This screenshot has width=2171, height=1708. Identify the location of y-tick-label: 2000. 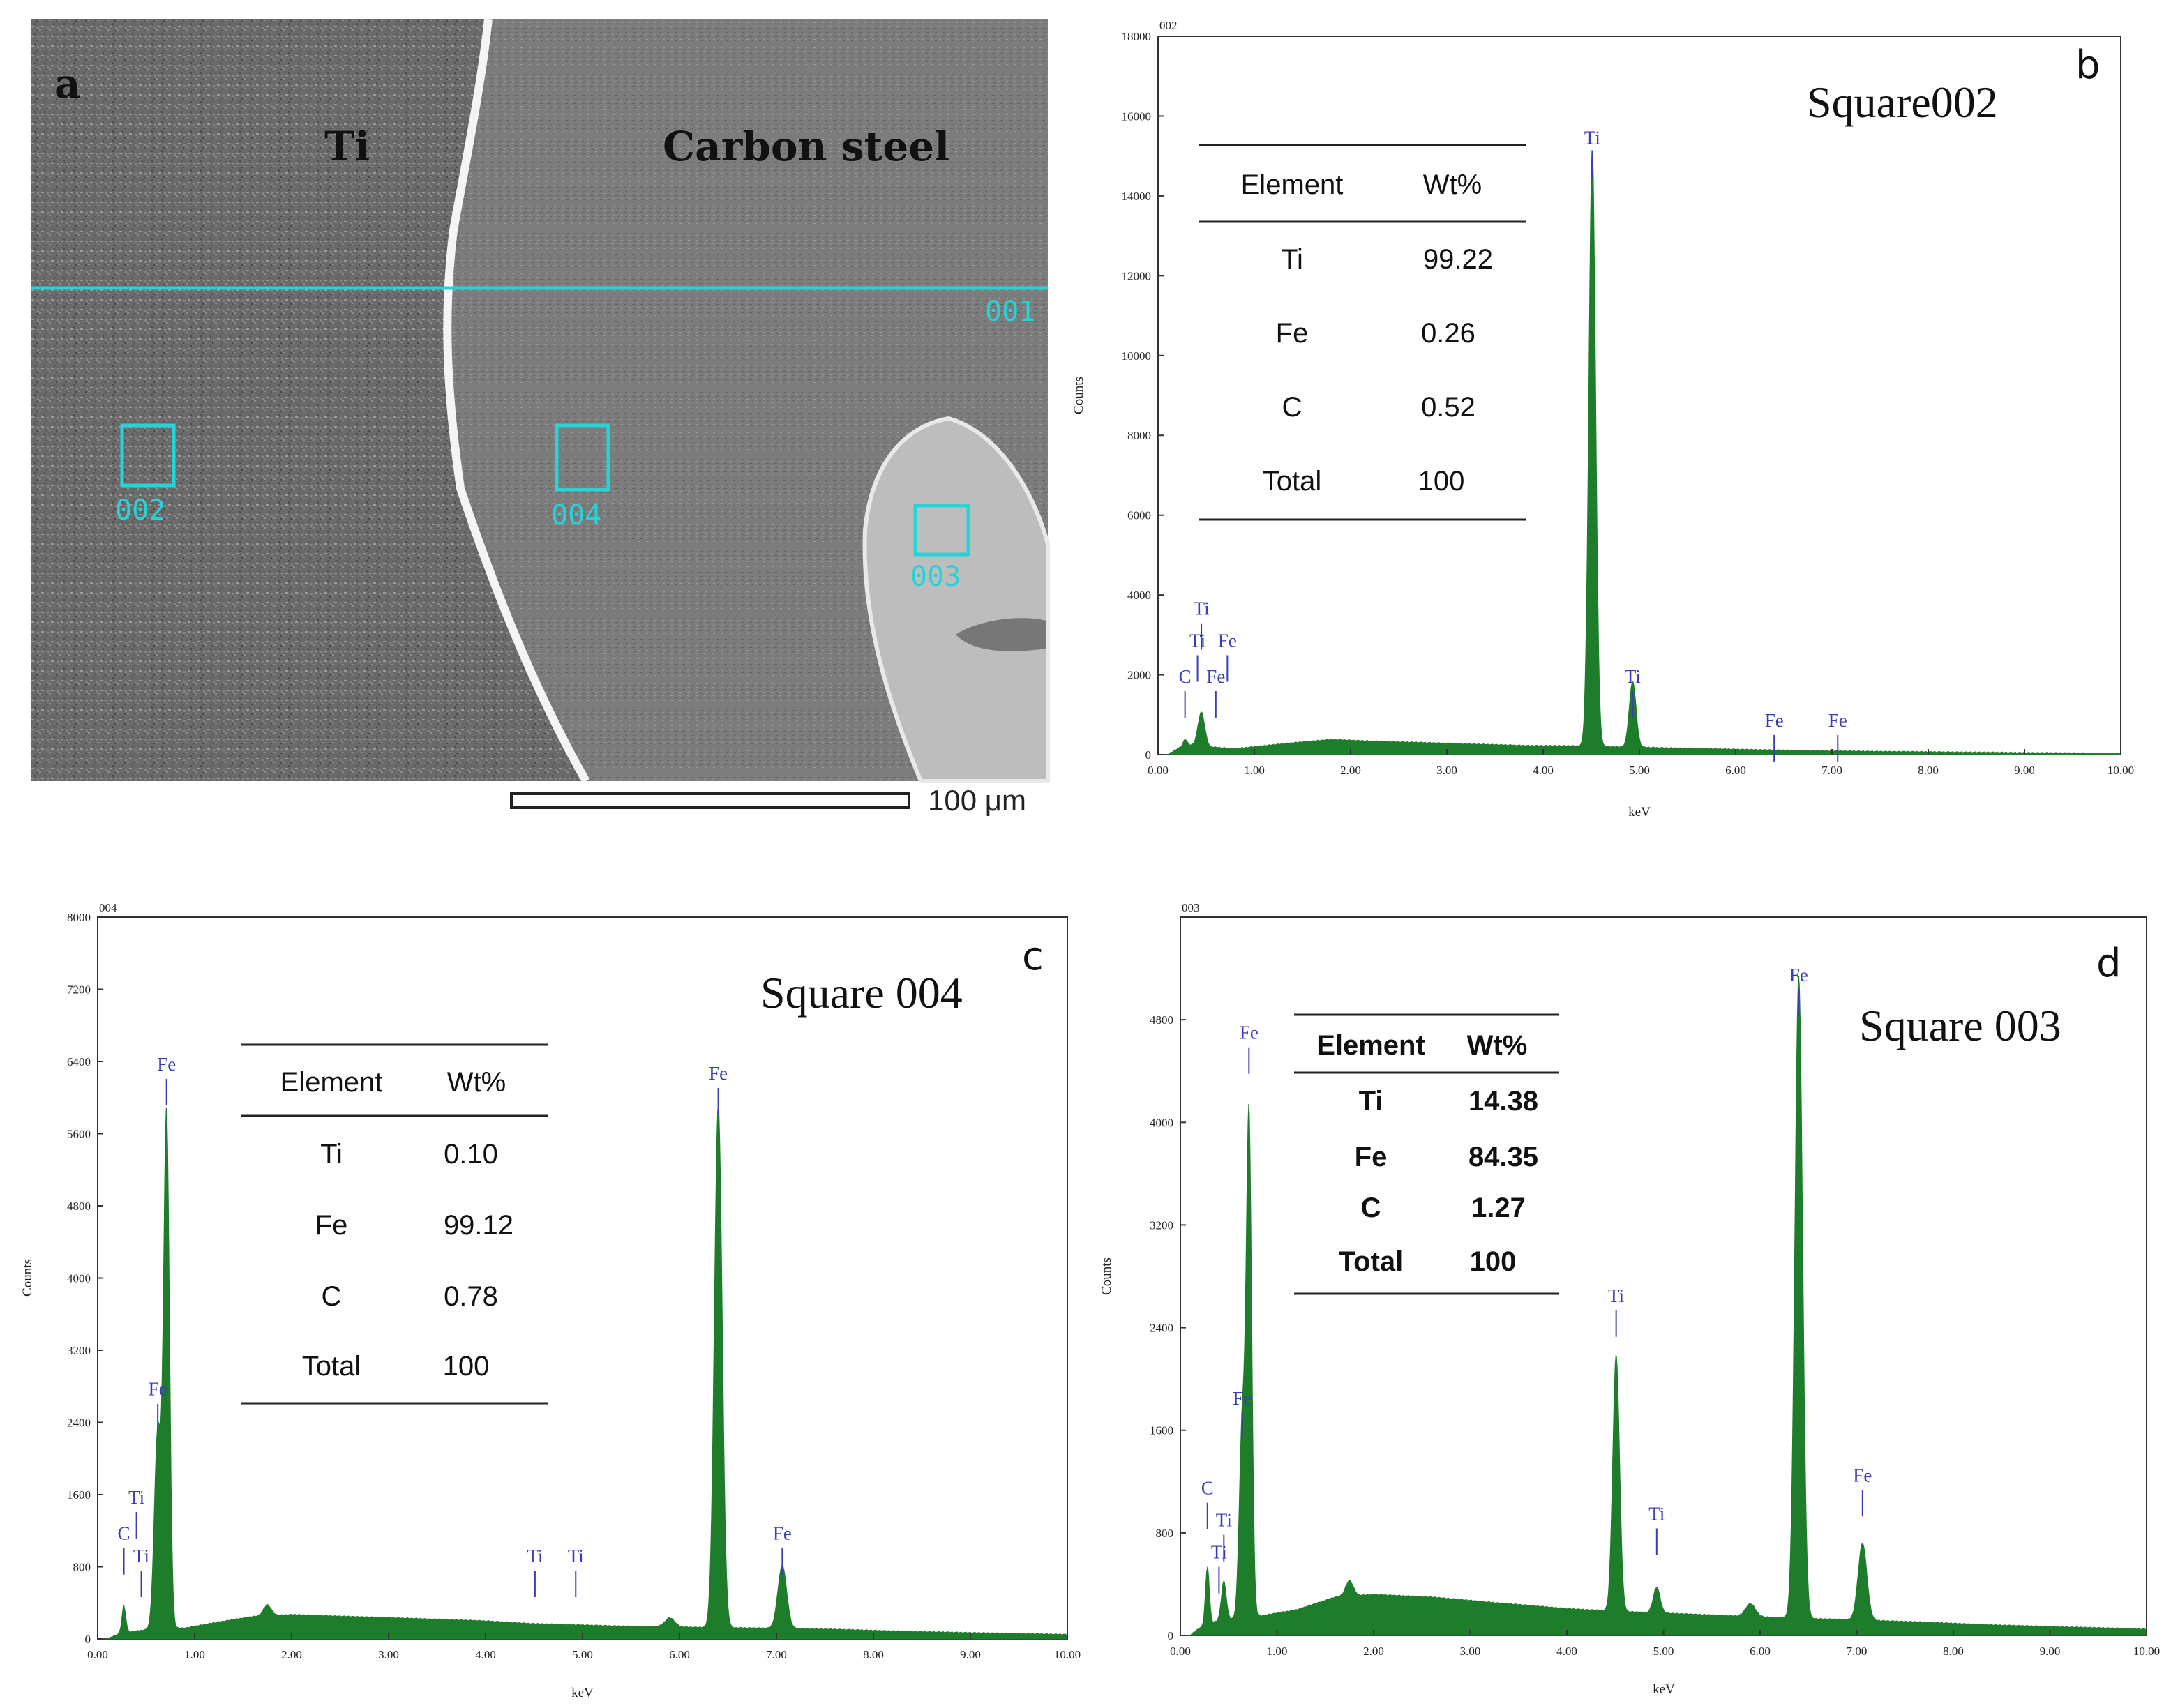
(1139, 675).